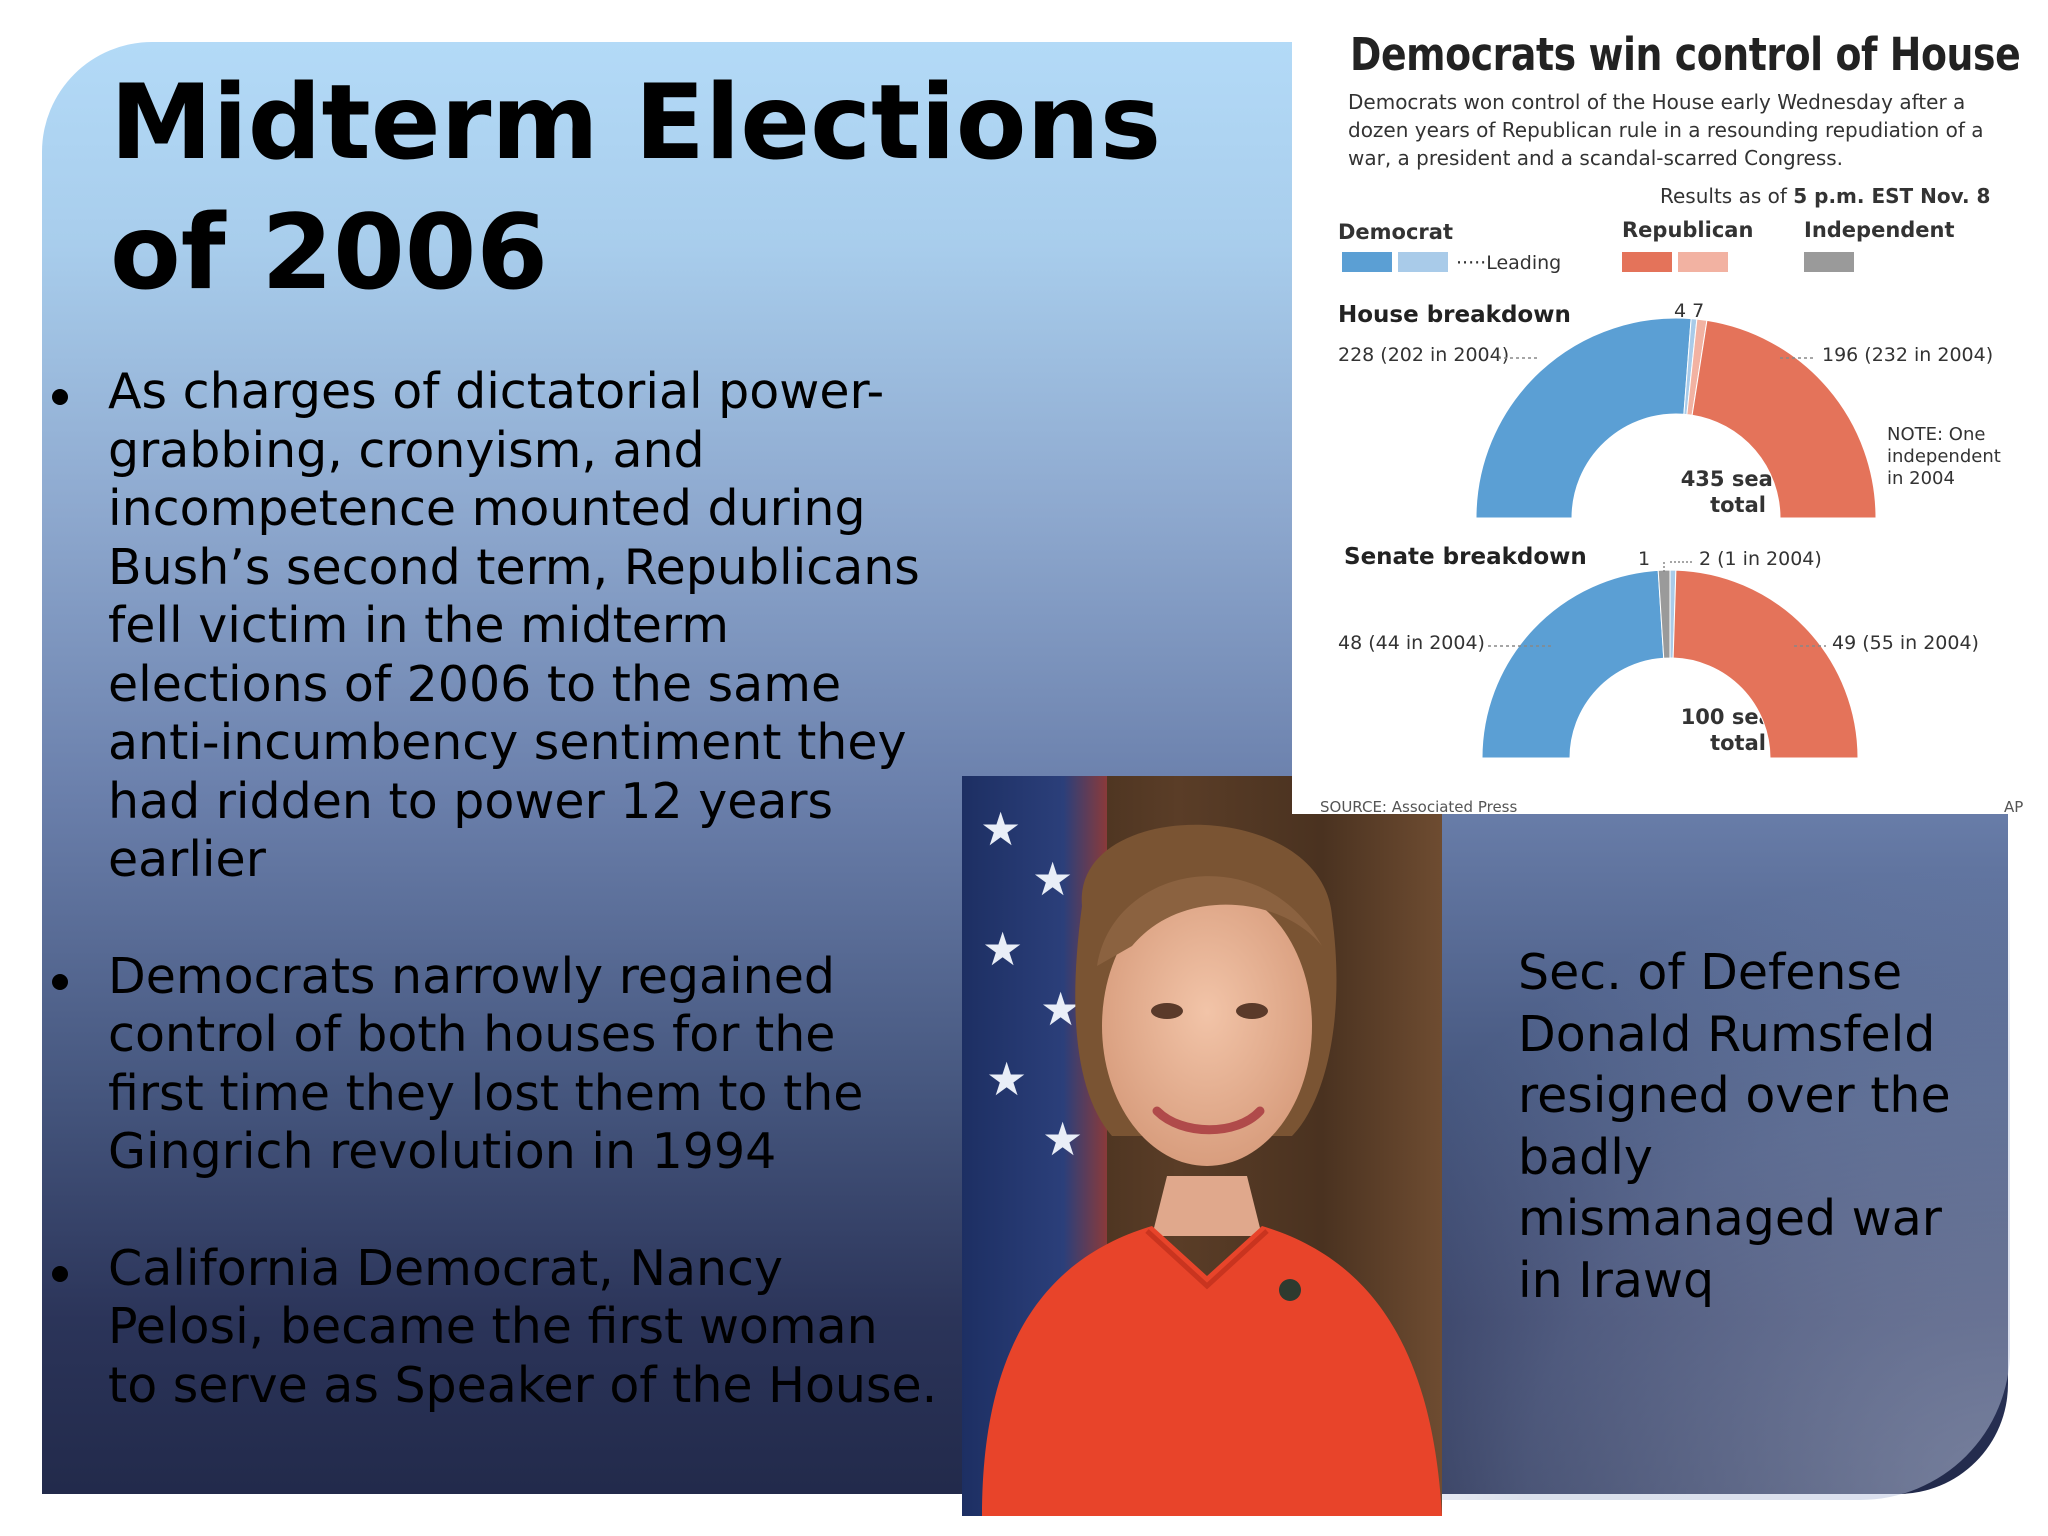  What do you see at coordinates (1908, 355) in the screenshot?
I see `house-rep-label: 196 (232 in 2004)` at bounding box center [1908, 355].